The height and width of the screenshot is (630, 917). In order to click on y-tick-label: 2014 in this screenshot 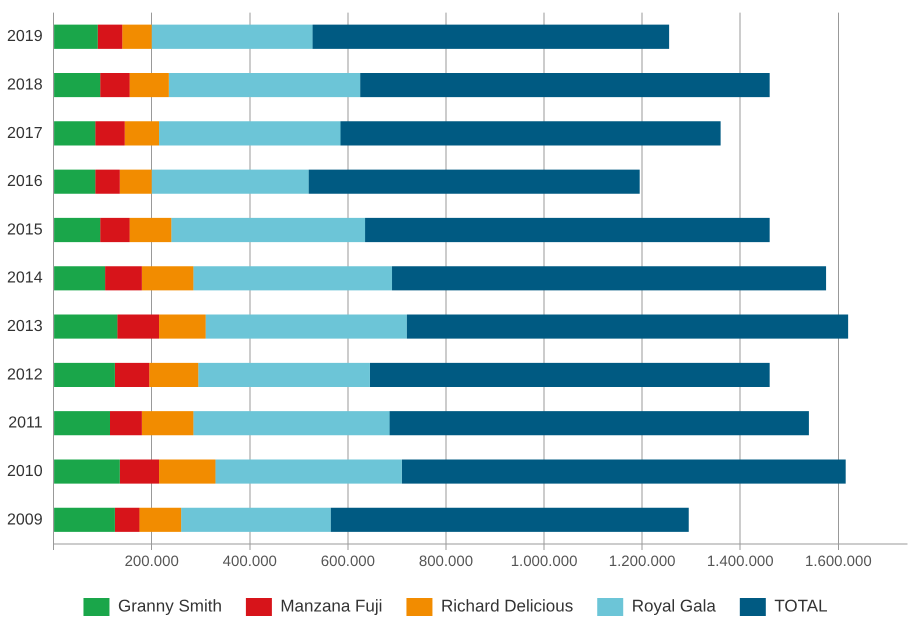, I will do `click(25, 278)`.